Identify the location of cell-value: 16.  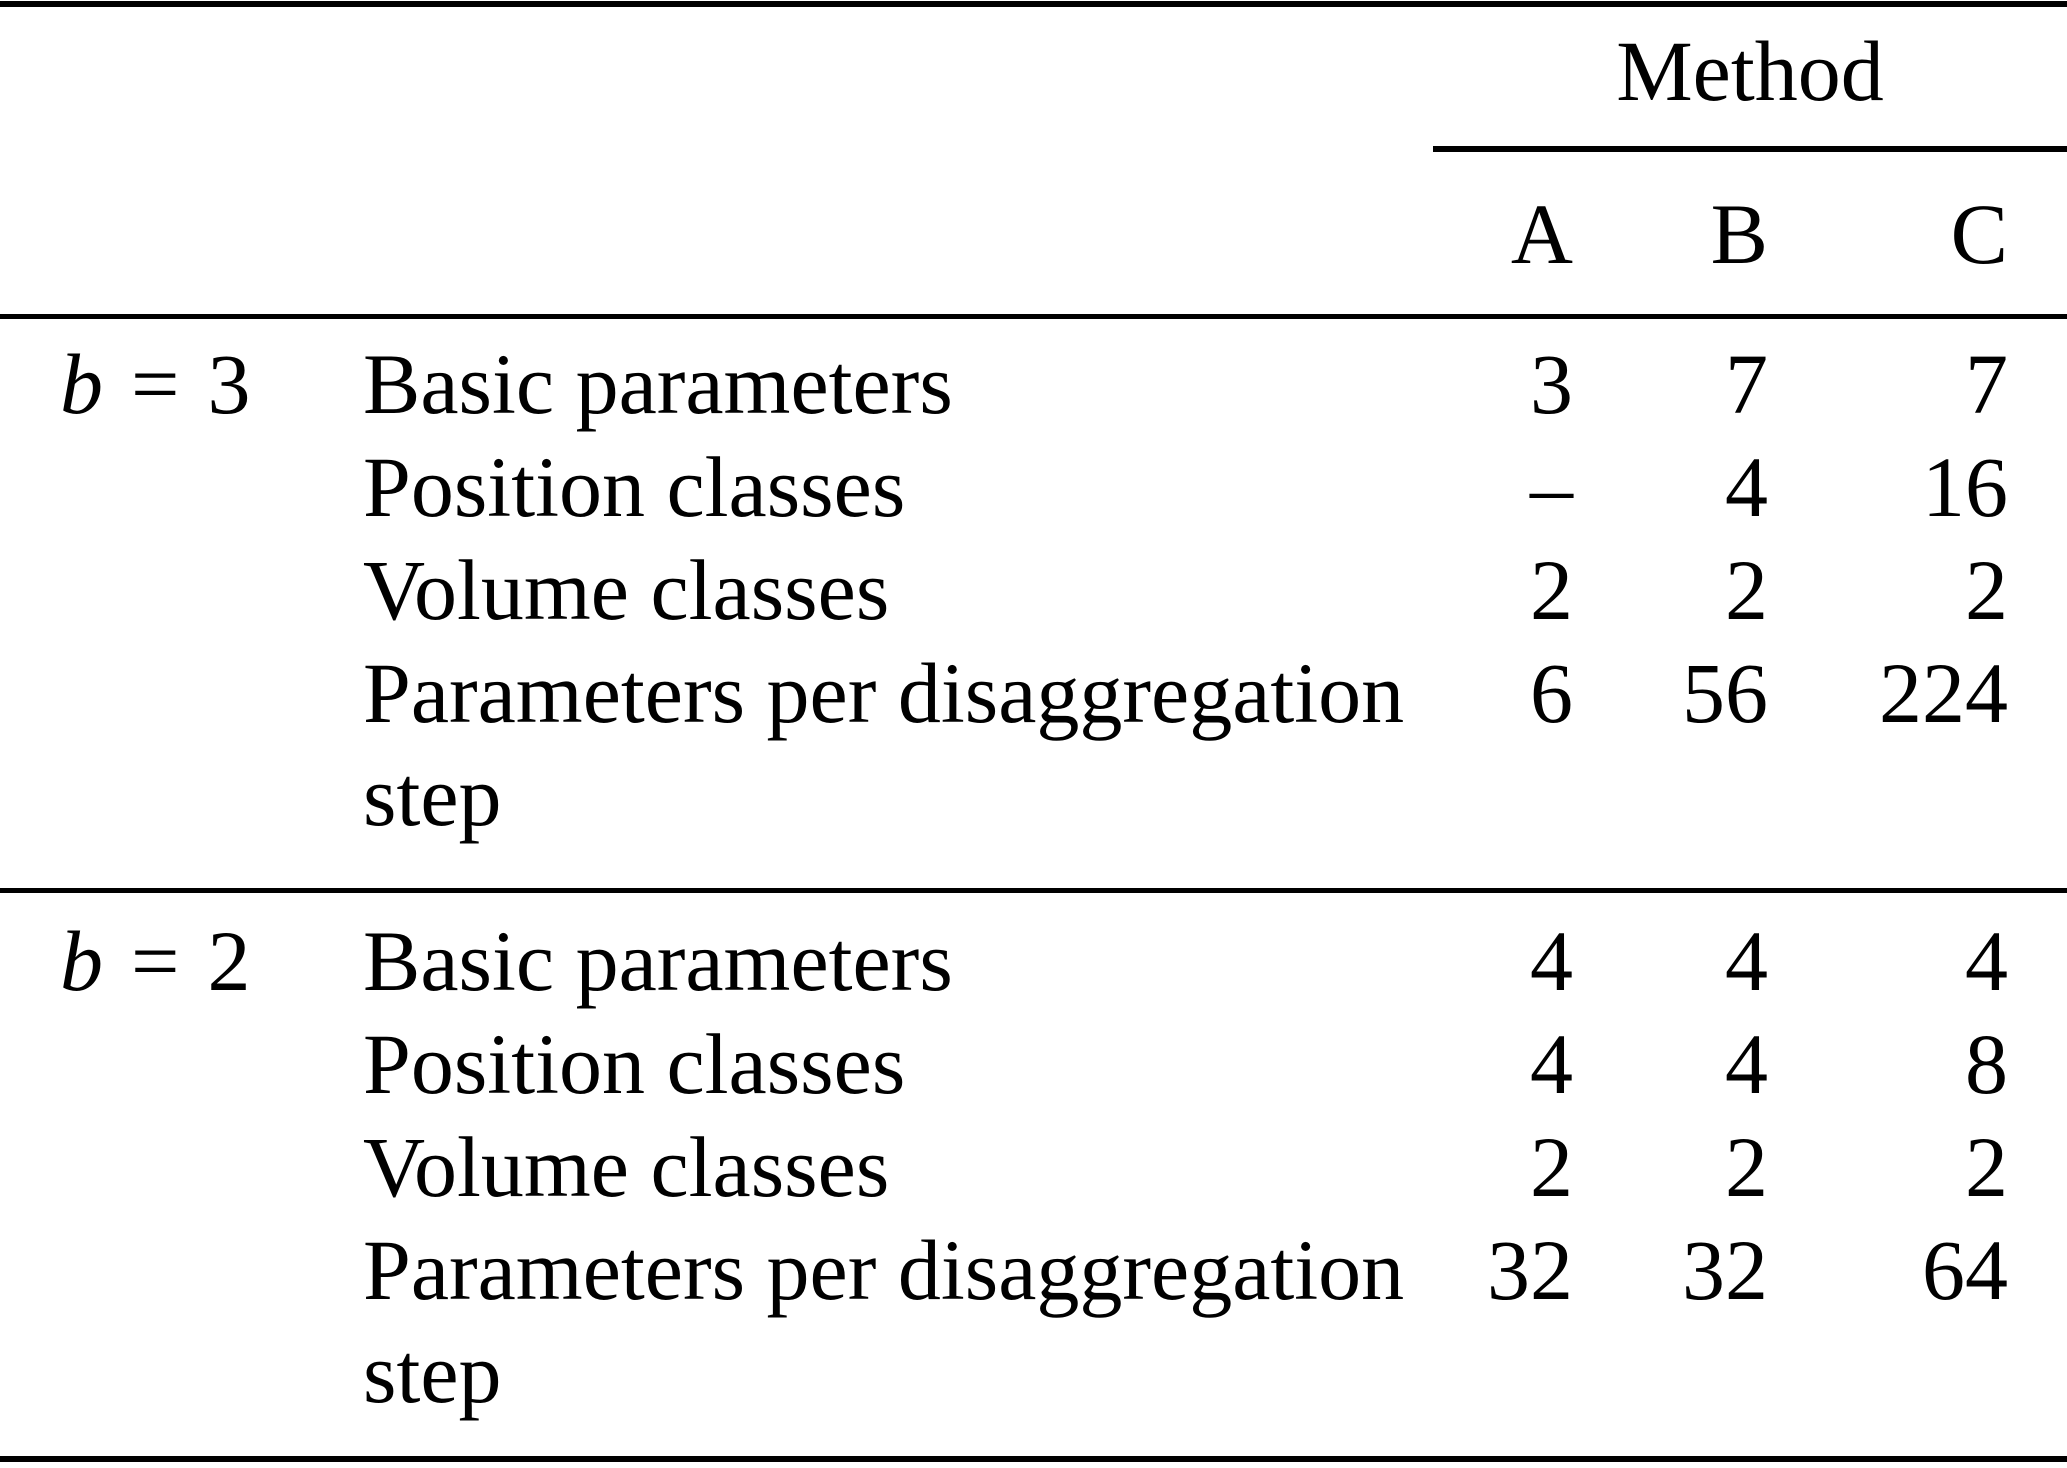
(1965, 487).